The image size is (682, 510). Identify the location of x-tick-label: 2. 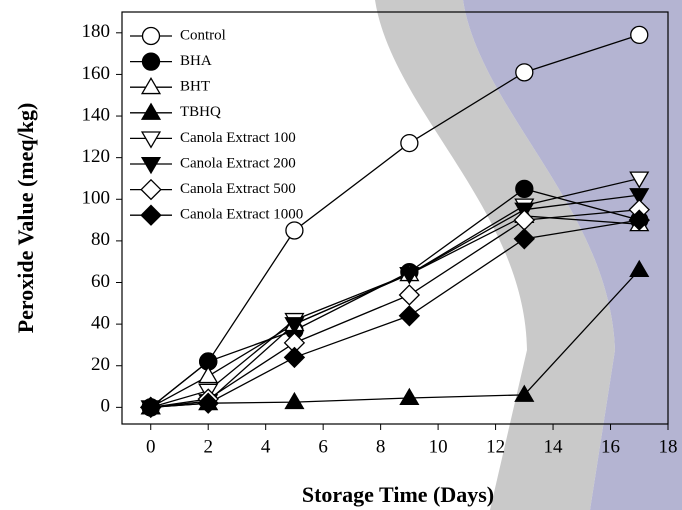
(208, 446).